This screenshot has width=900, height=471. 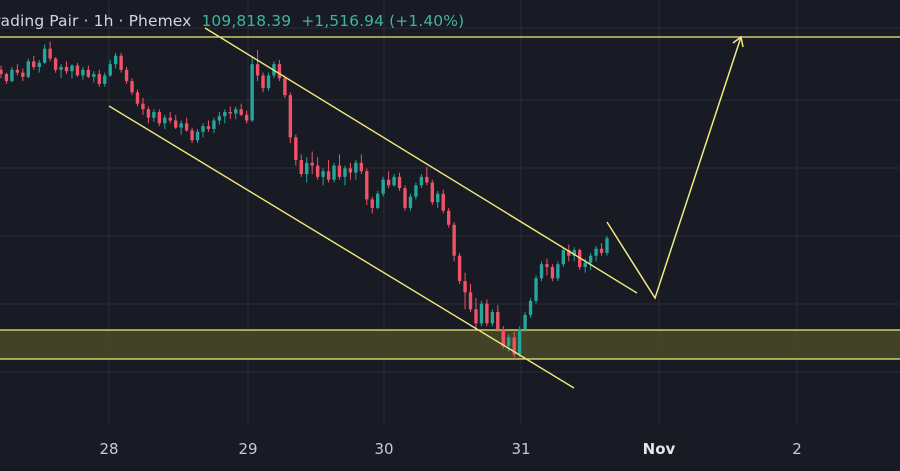 What do you see at coordinates (96, 21) in the screenshot?
I see `symbol-title: rading Pair · 1h · Phemex` at bounding box center [96, 21].